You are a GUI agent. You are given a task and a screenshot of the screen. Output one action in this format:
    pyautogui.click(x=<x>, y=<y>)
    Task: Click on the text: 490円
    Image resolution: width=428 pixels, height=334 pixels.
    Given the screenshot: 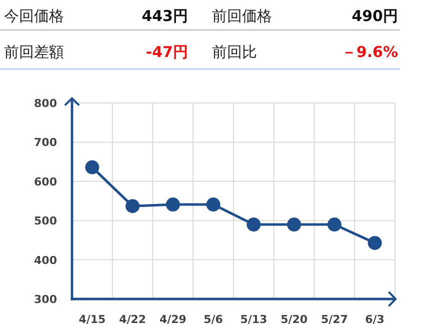 What is the action you would take?
    pyautogui.click(x=375, y=16)
    